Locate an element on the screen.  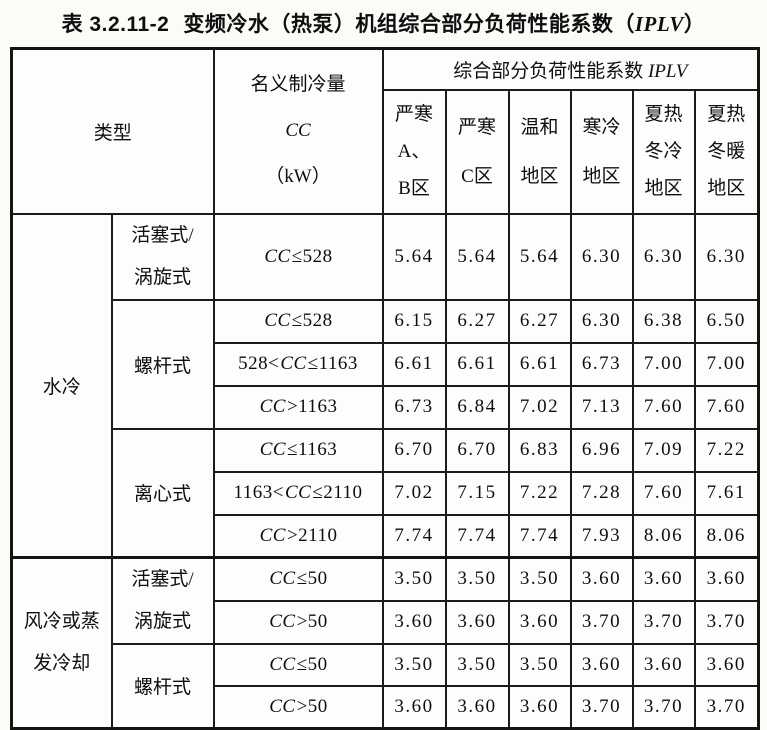
capacity-header-unit: （kW） is located at coordinates (298, 177).